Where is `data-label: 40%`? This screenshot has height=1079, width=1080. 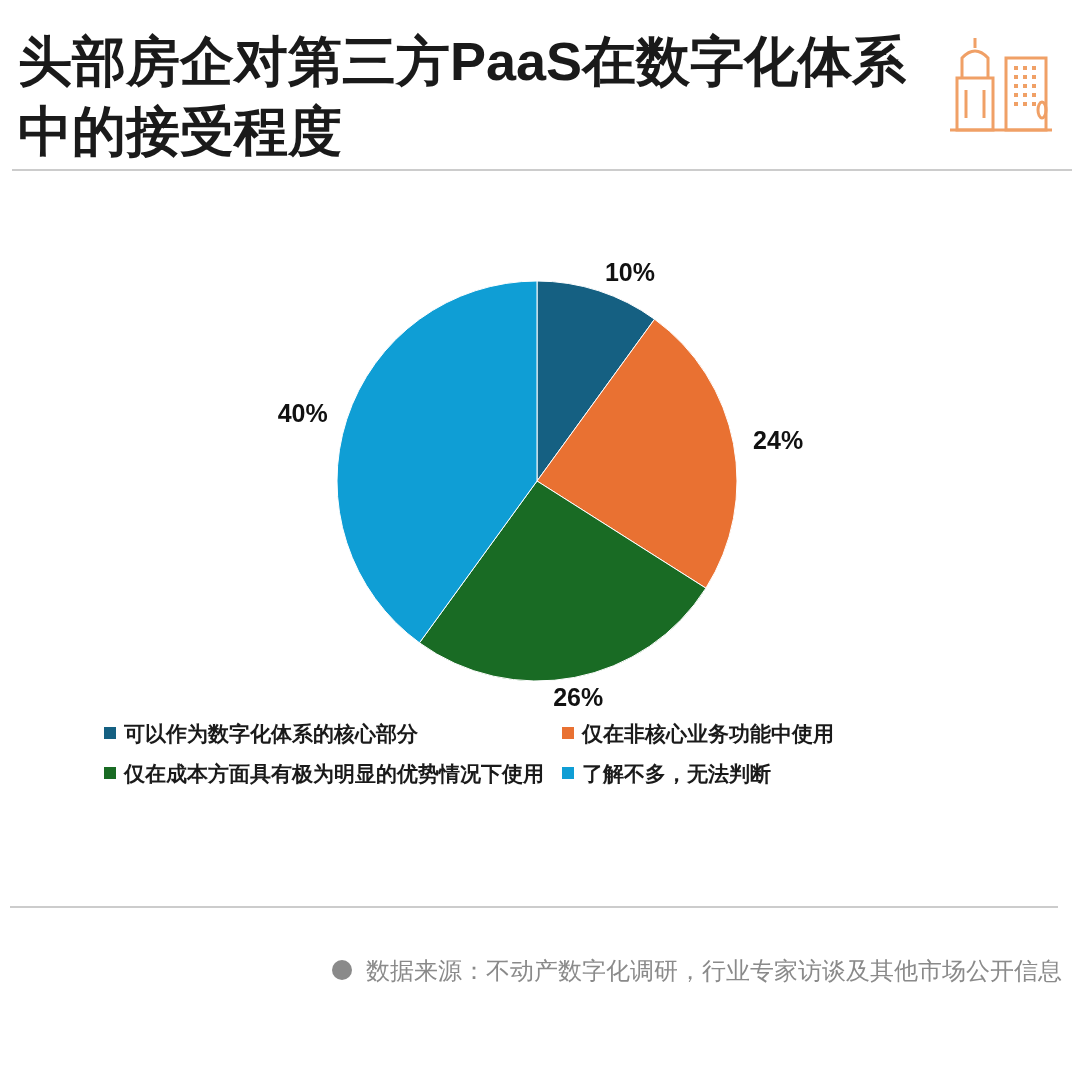 data-label: 40% is located at coordinates (302, 413).